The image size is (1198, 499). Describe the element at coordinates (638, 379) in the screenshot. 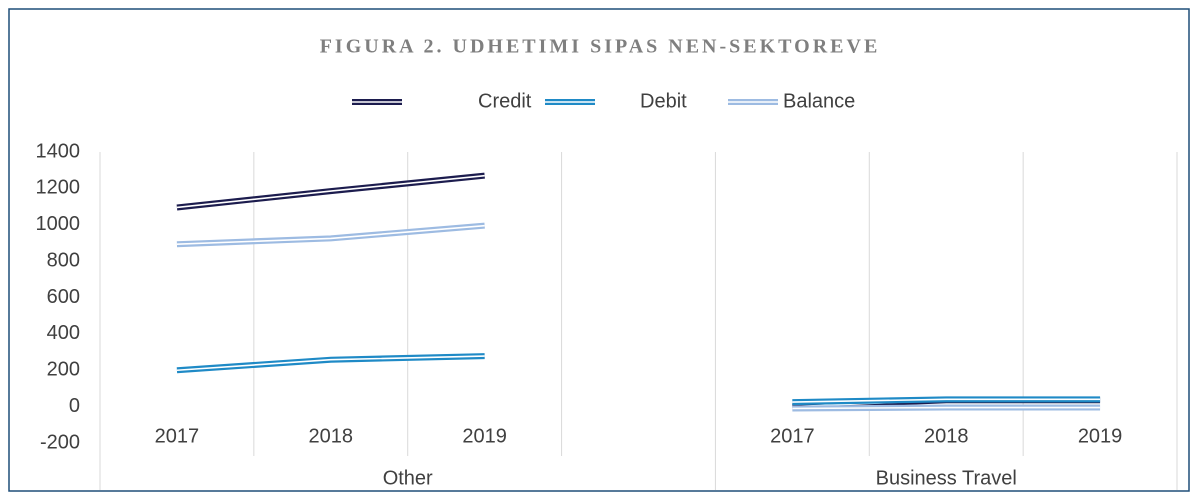

I see `series-line-gap` at that location.